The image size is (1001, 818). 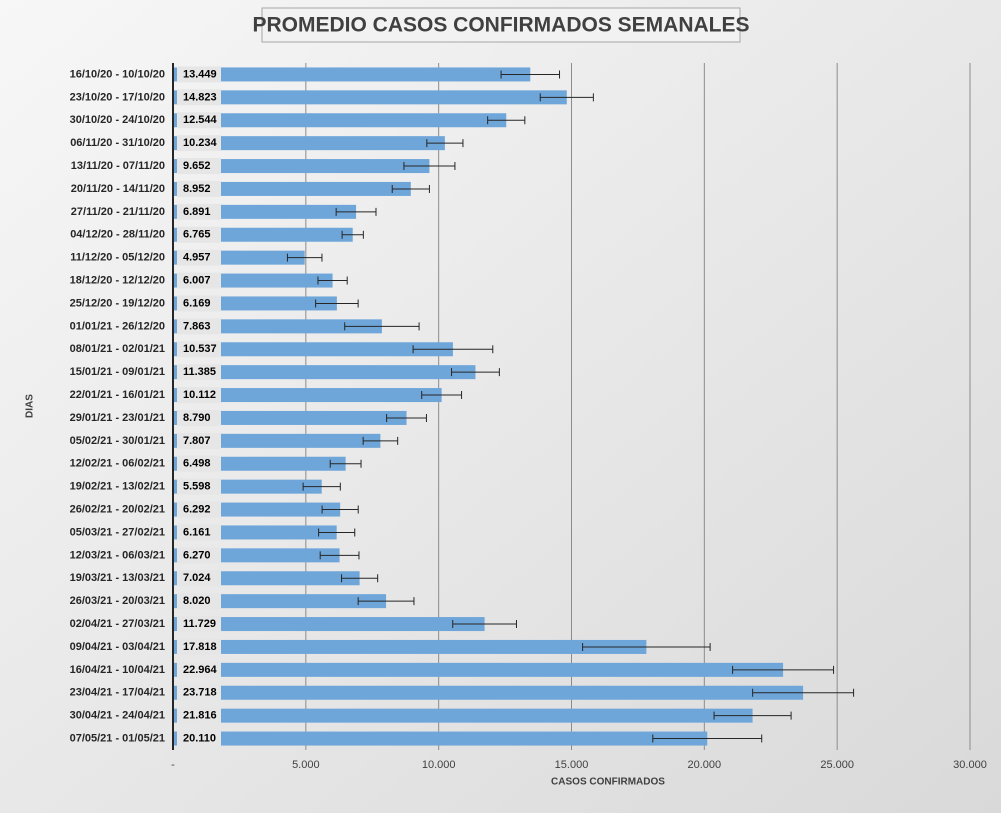 What do you see at coordinates (118, 212) in the screenshot?
I see `y-tick-label: 27/11/20 - 21/11/20` at bounding box center [118, 212].